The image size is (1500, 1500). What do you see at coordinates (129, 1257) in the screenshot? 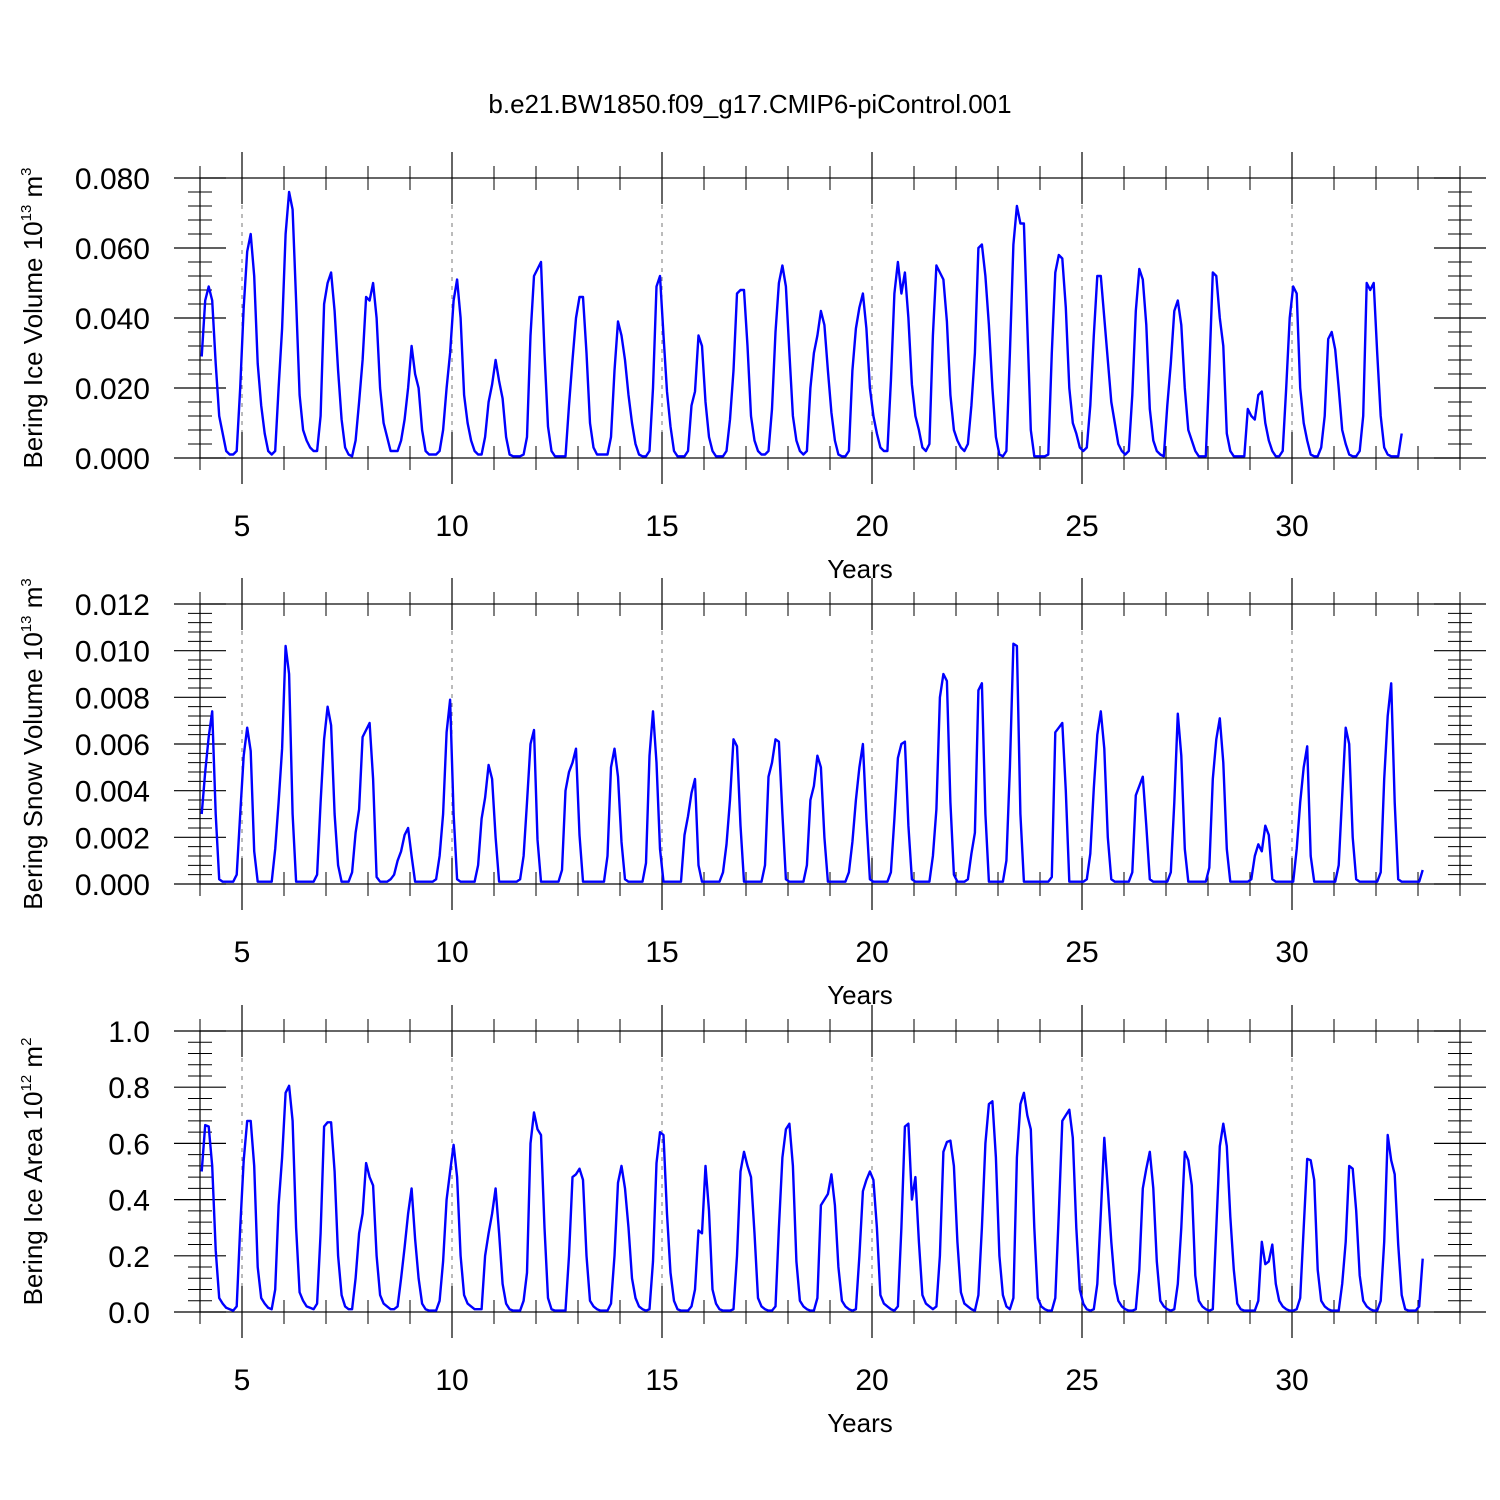
I see `y-tick-label: 0.2` at bounding box center [129, 1257].